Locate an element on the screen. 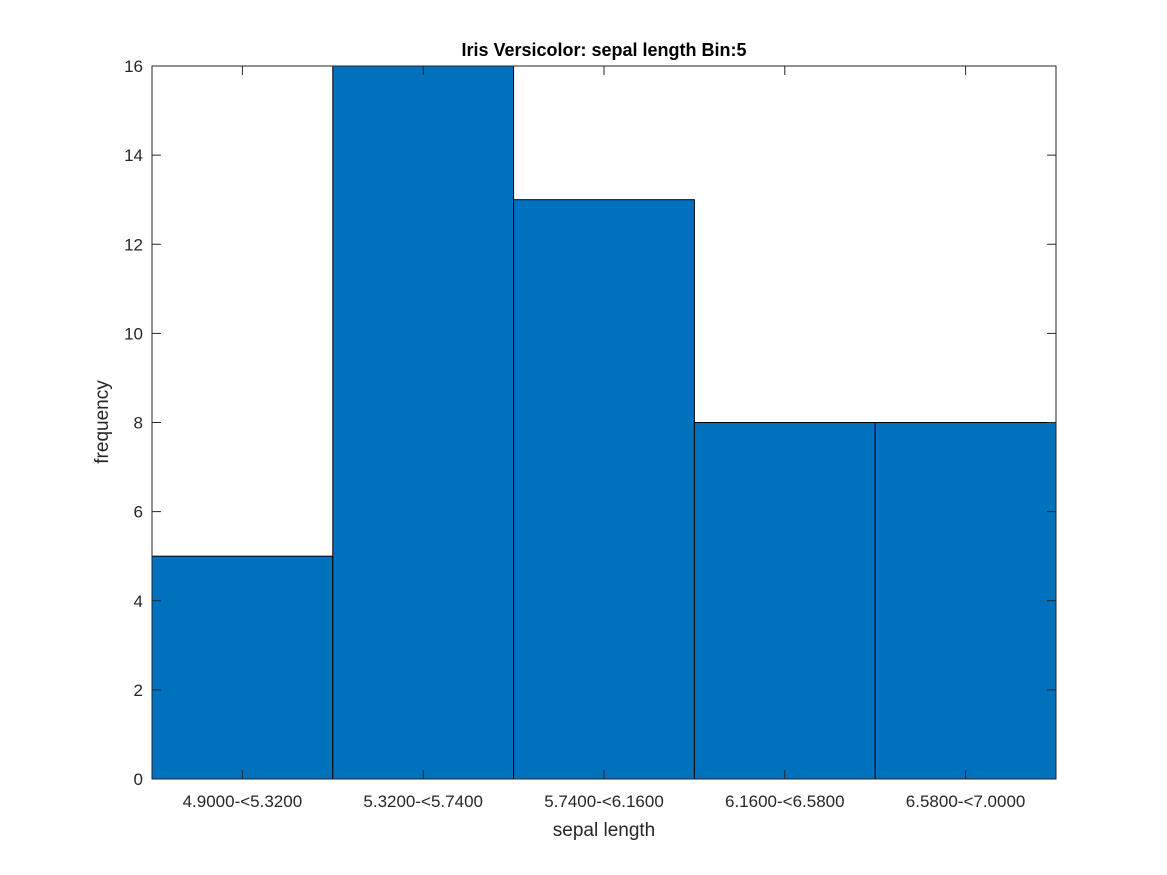 Image resolution: width=1167 pixels, height=875 pixels. x-axis-label: sepal length is located at coordinates (604, 830).